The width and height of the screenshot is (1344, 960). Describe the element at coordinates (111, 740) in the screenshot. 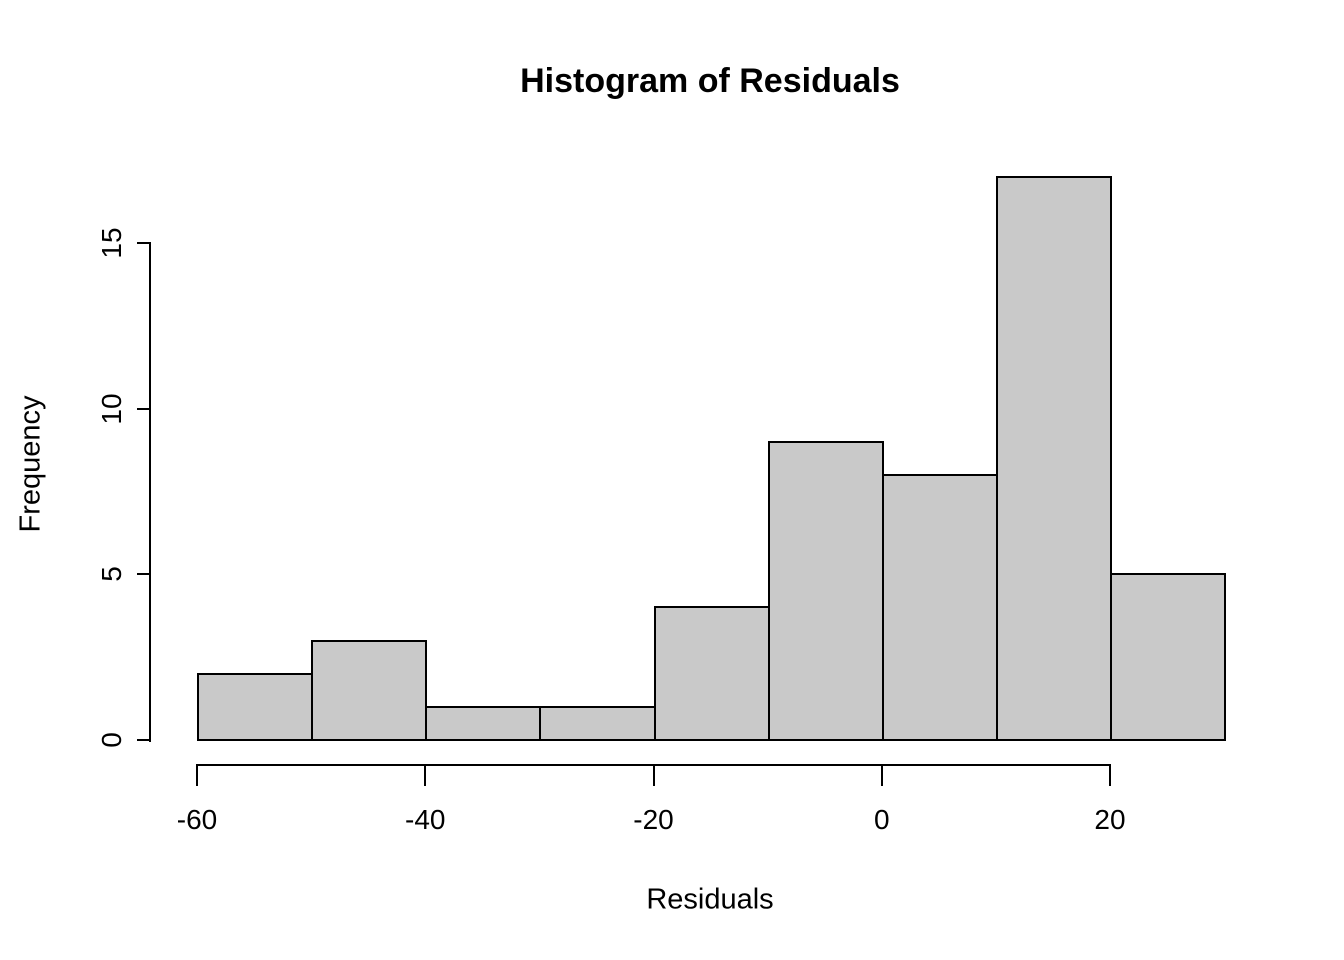

I see `y-tick-label: 0` at that location.